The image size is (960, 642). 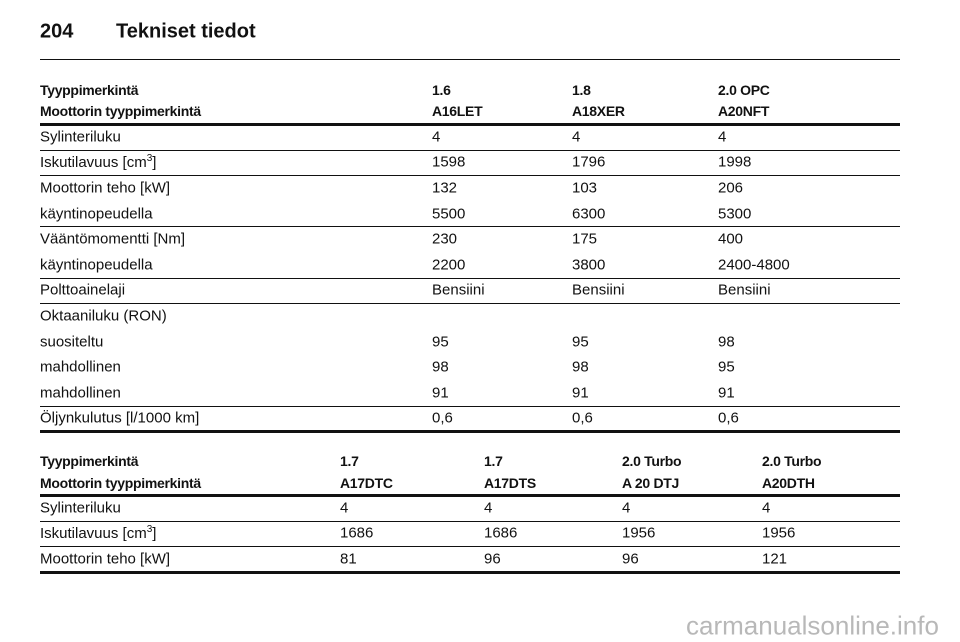 I want to click on header-cell: 1.6, so click(x=441, y=90).